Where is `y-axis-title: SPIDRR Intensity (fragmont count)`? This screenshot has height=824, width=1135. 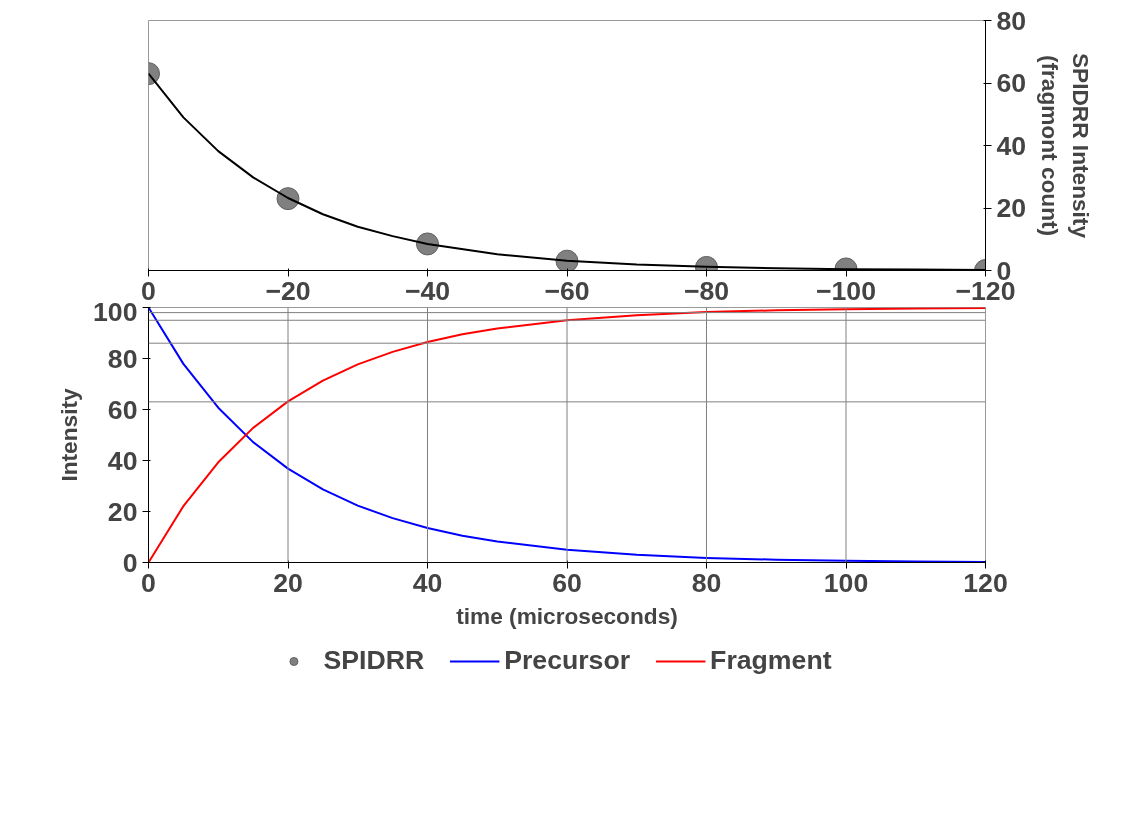 y-axis-title: SPIDRR Intensity (fragmont count) is located at coordinates (1066, 145).